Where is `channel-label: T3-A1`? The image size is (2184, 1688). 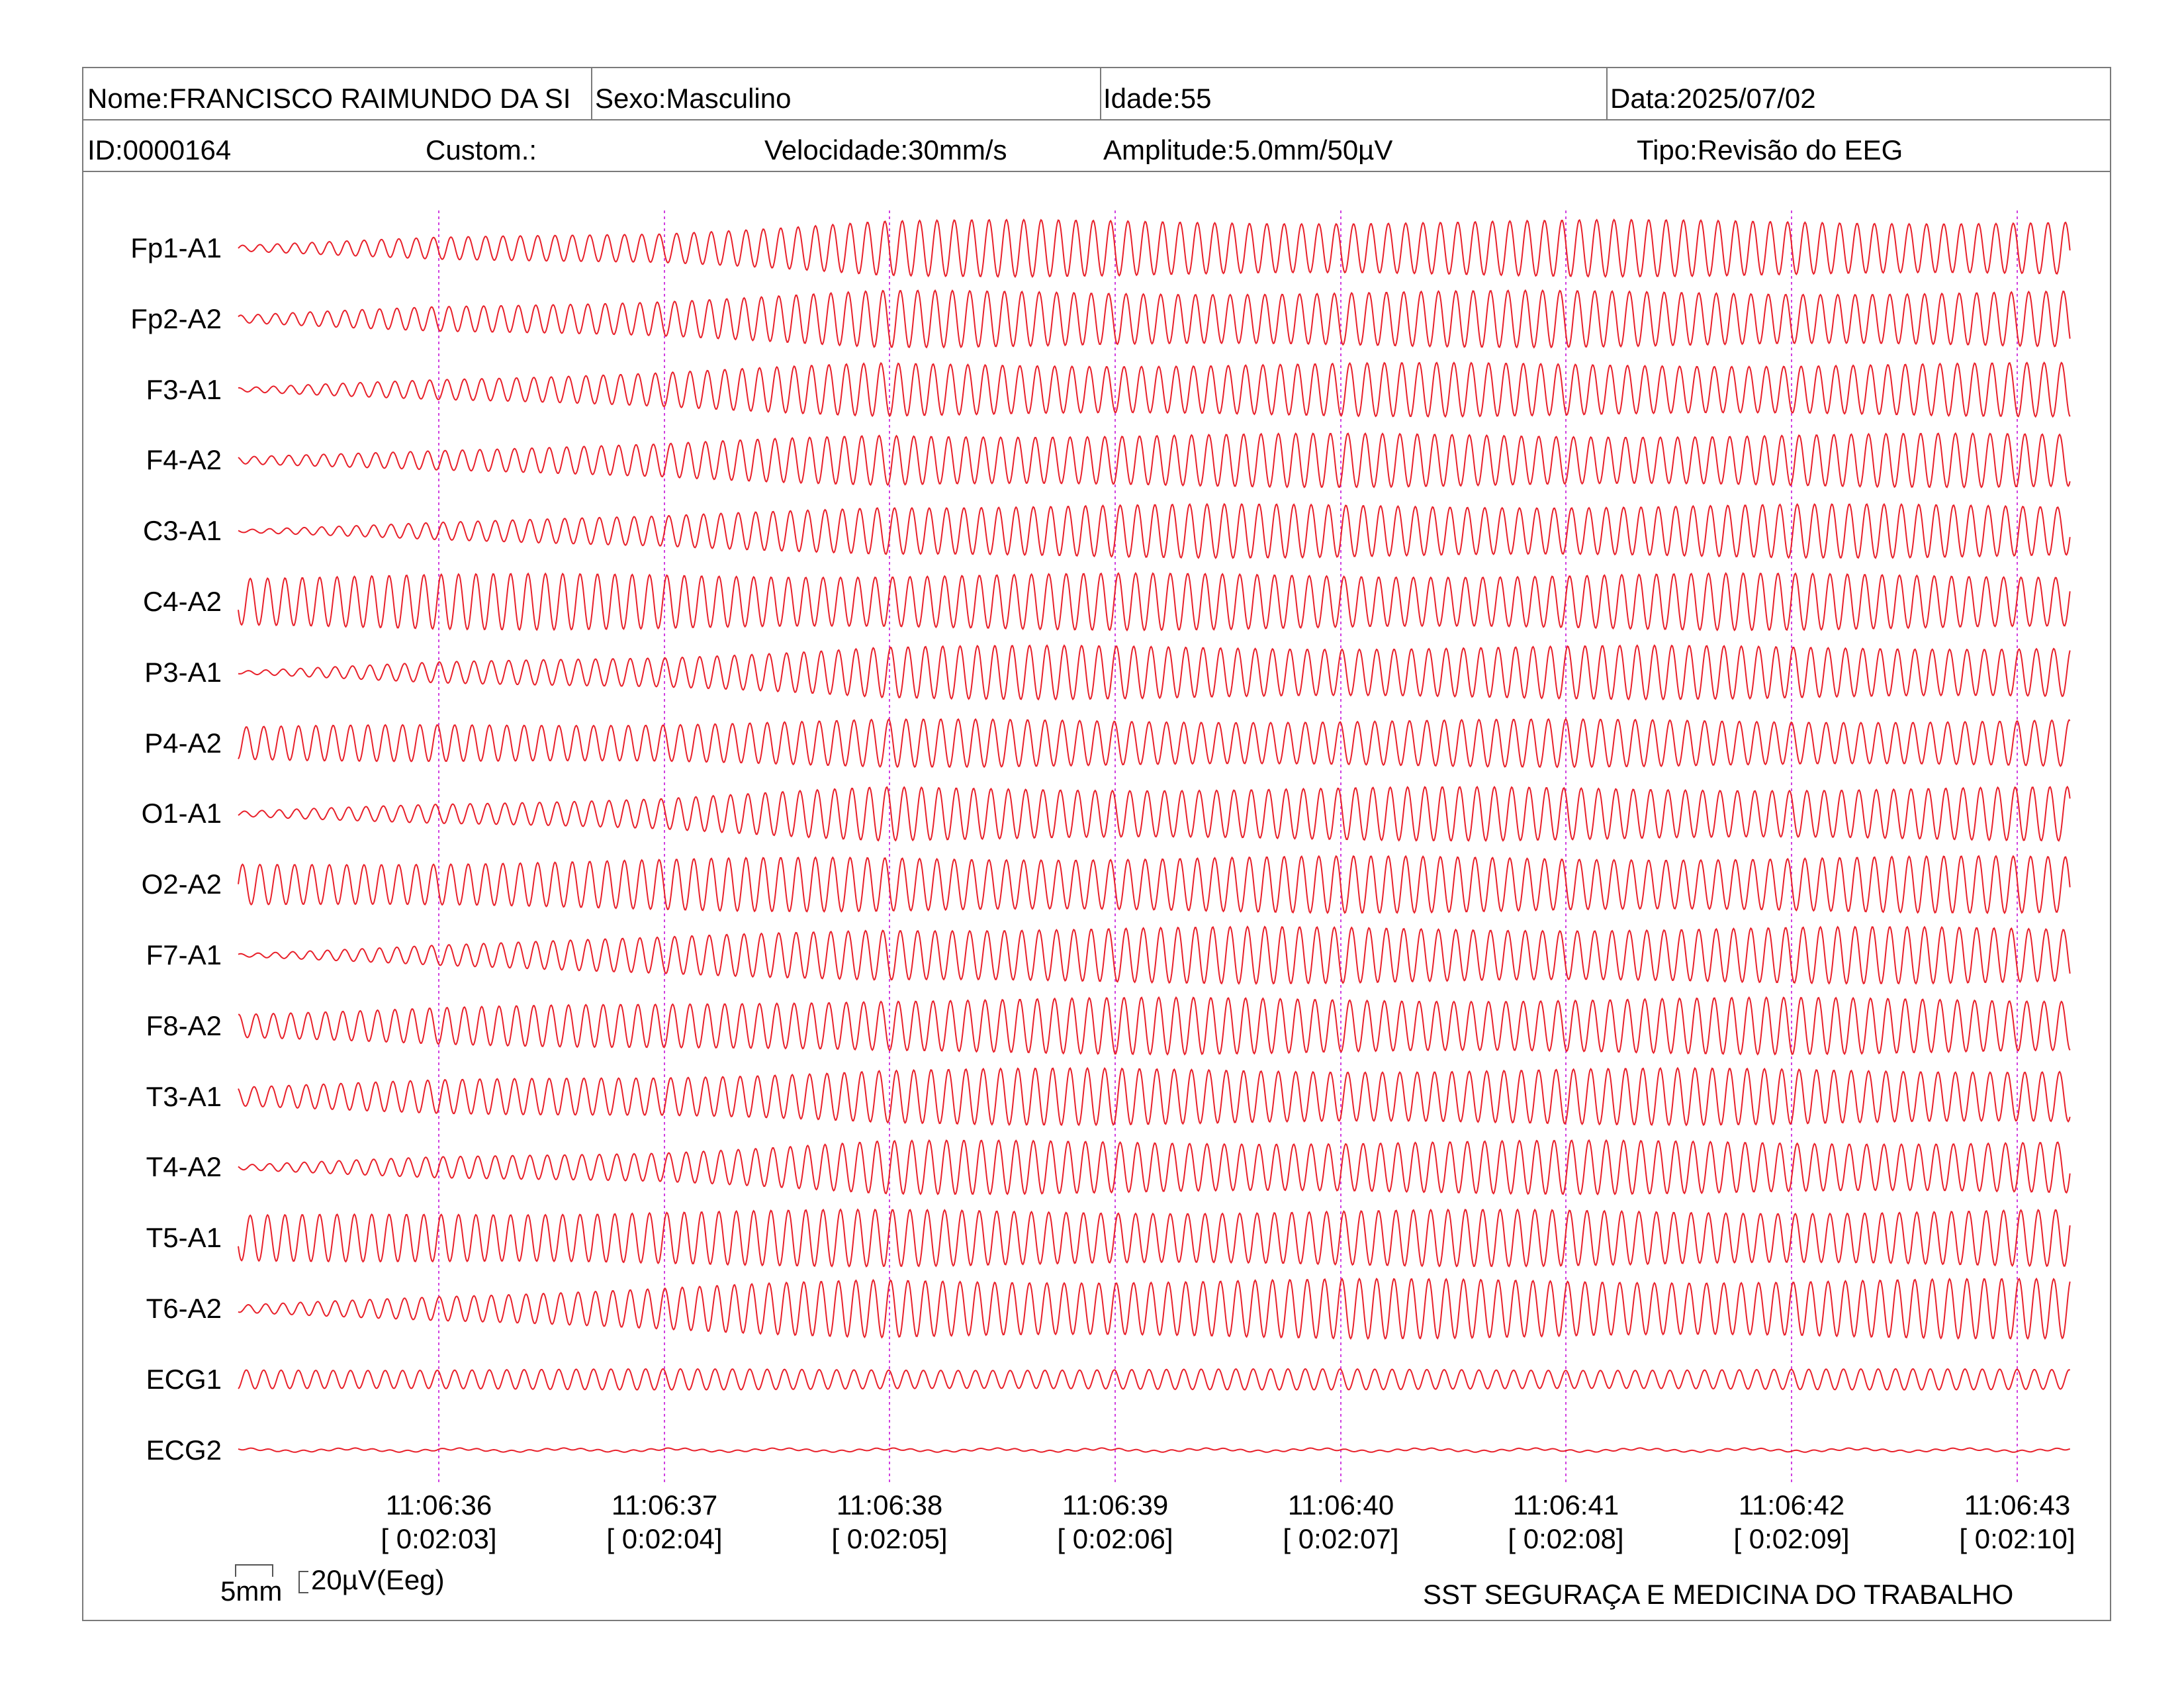 channel-label: T3-A1 is located at coordinates (184, 1096).